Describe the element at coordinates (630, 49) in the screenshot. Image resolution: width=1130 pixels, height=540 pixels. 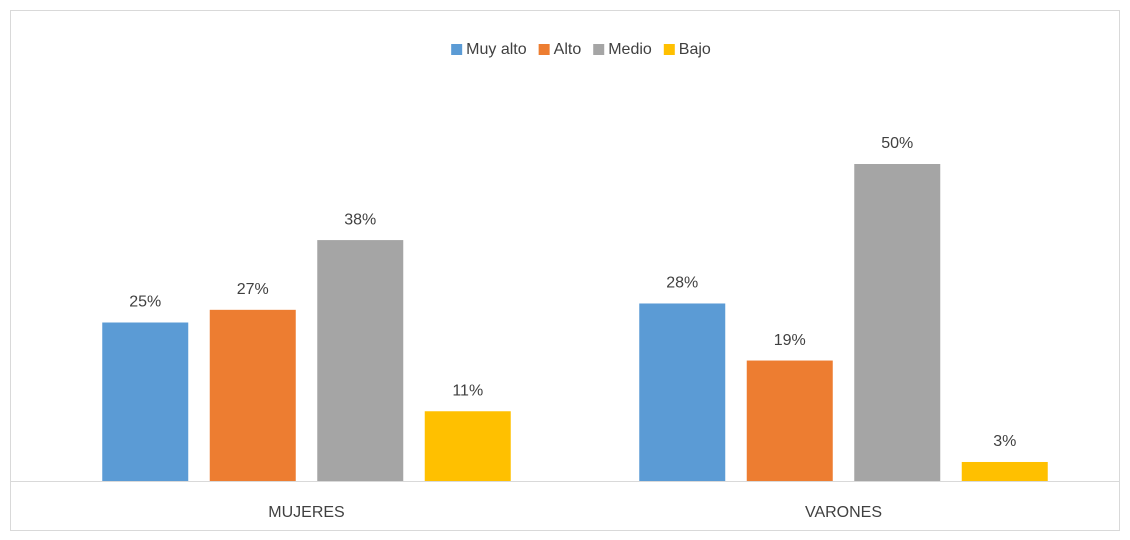
I see `legend-label: Medio` at that location.